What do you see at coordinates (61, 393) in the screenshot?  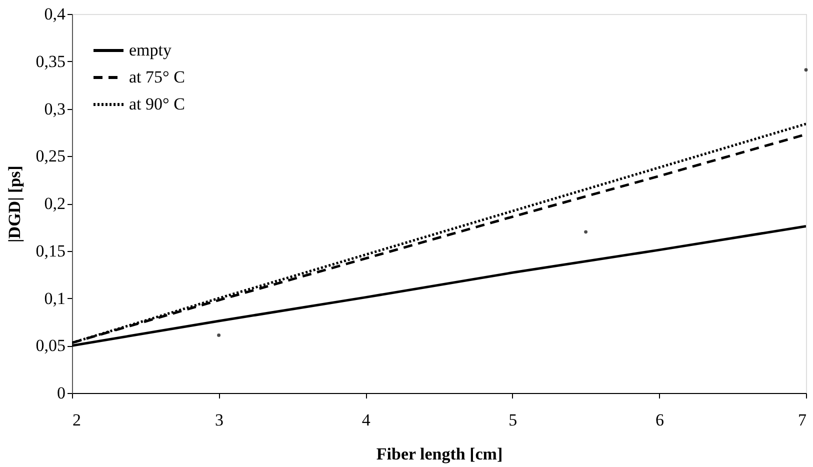 I see `y-tick-label: 0` at bounding box center [61, 393].